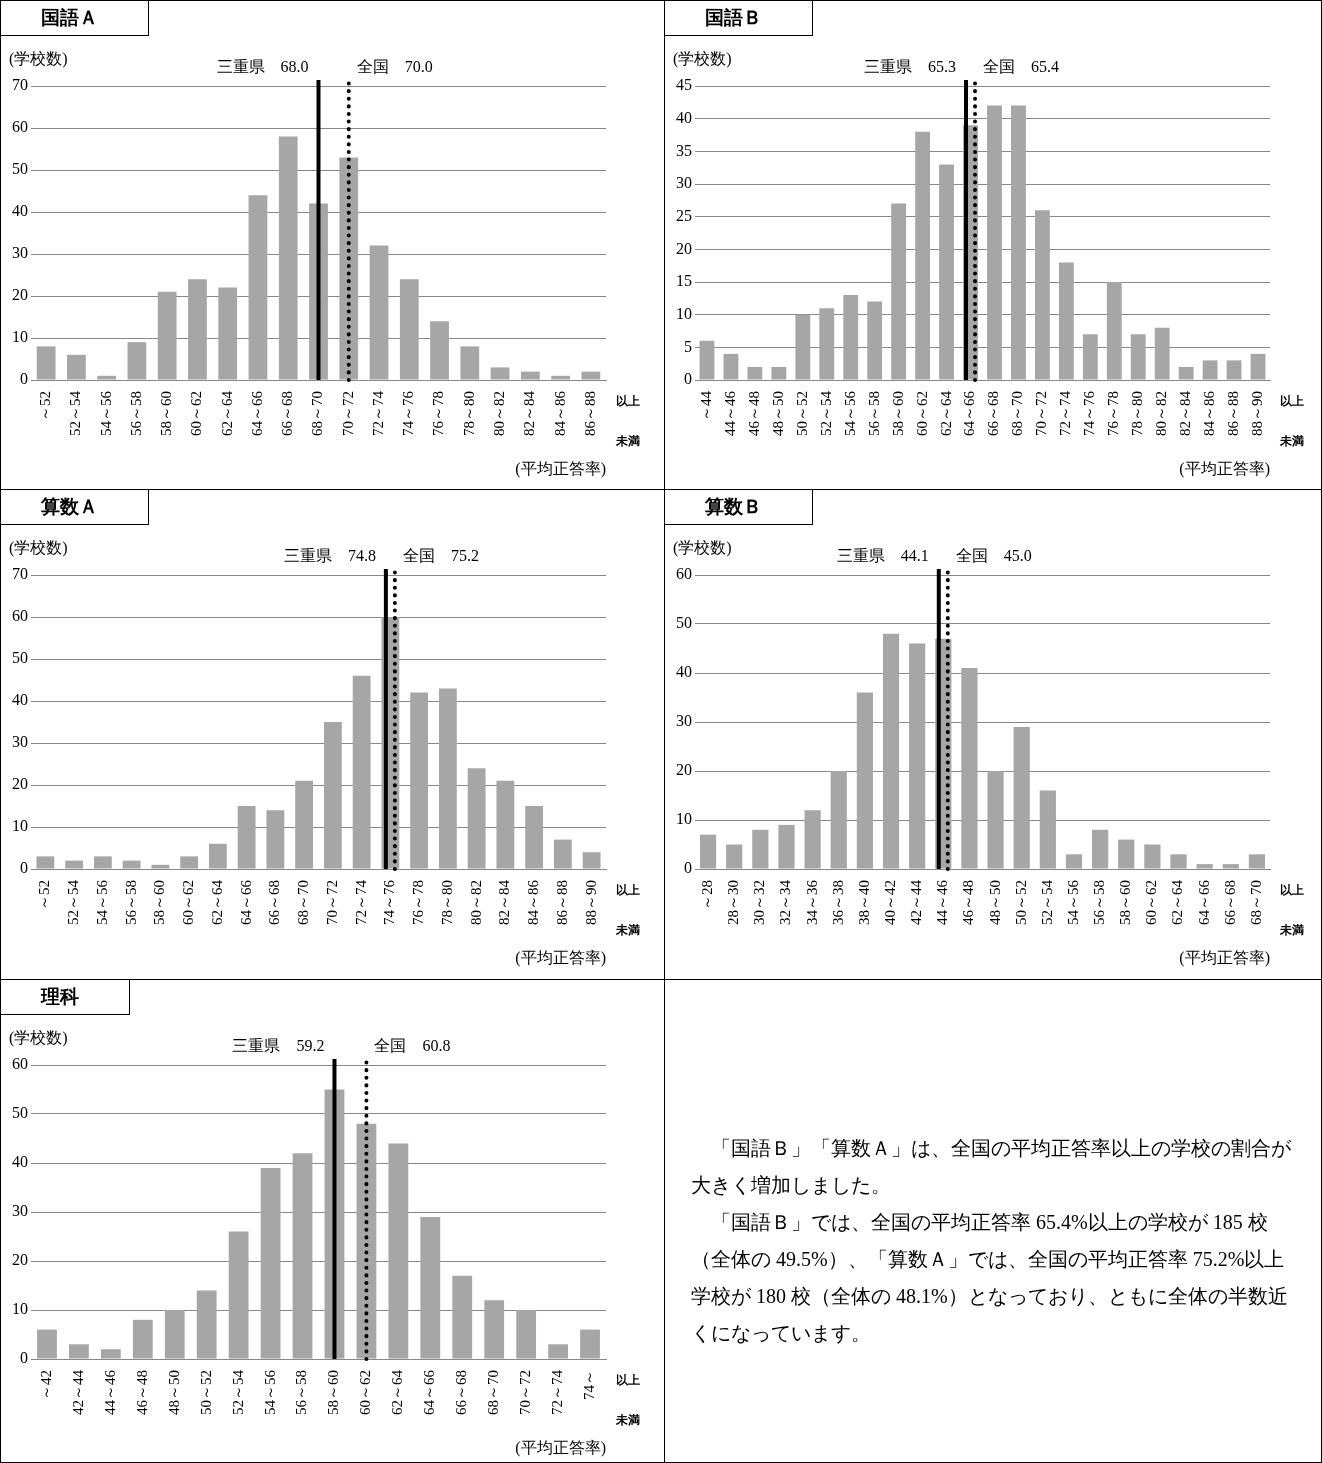  I want to click on x-tick-label: ～44, so click(705, 405).